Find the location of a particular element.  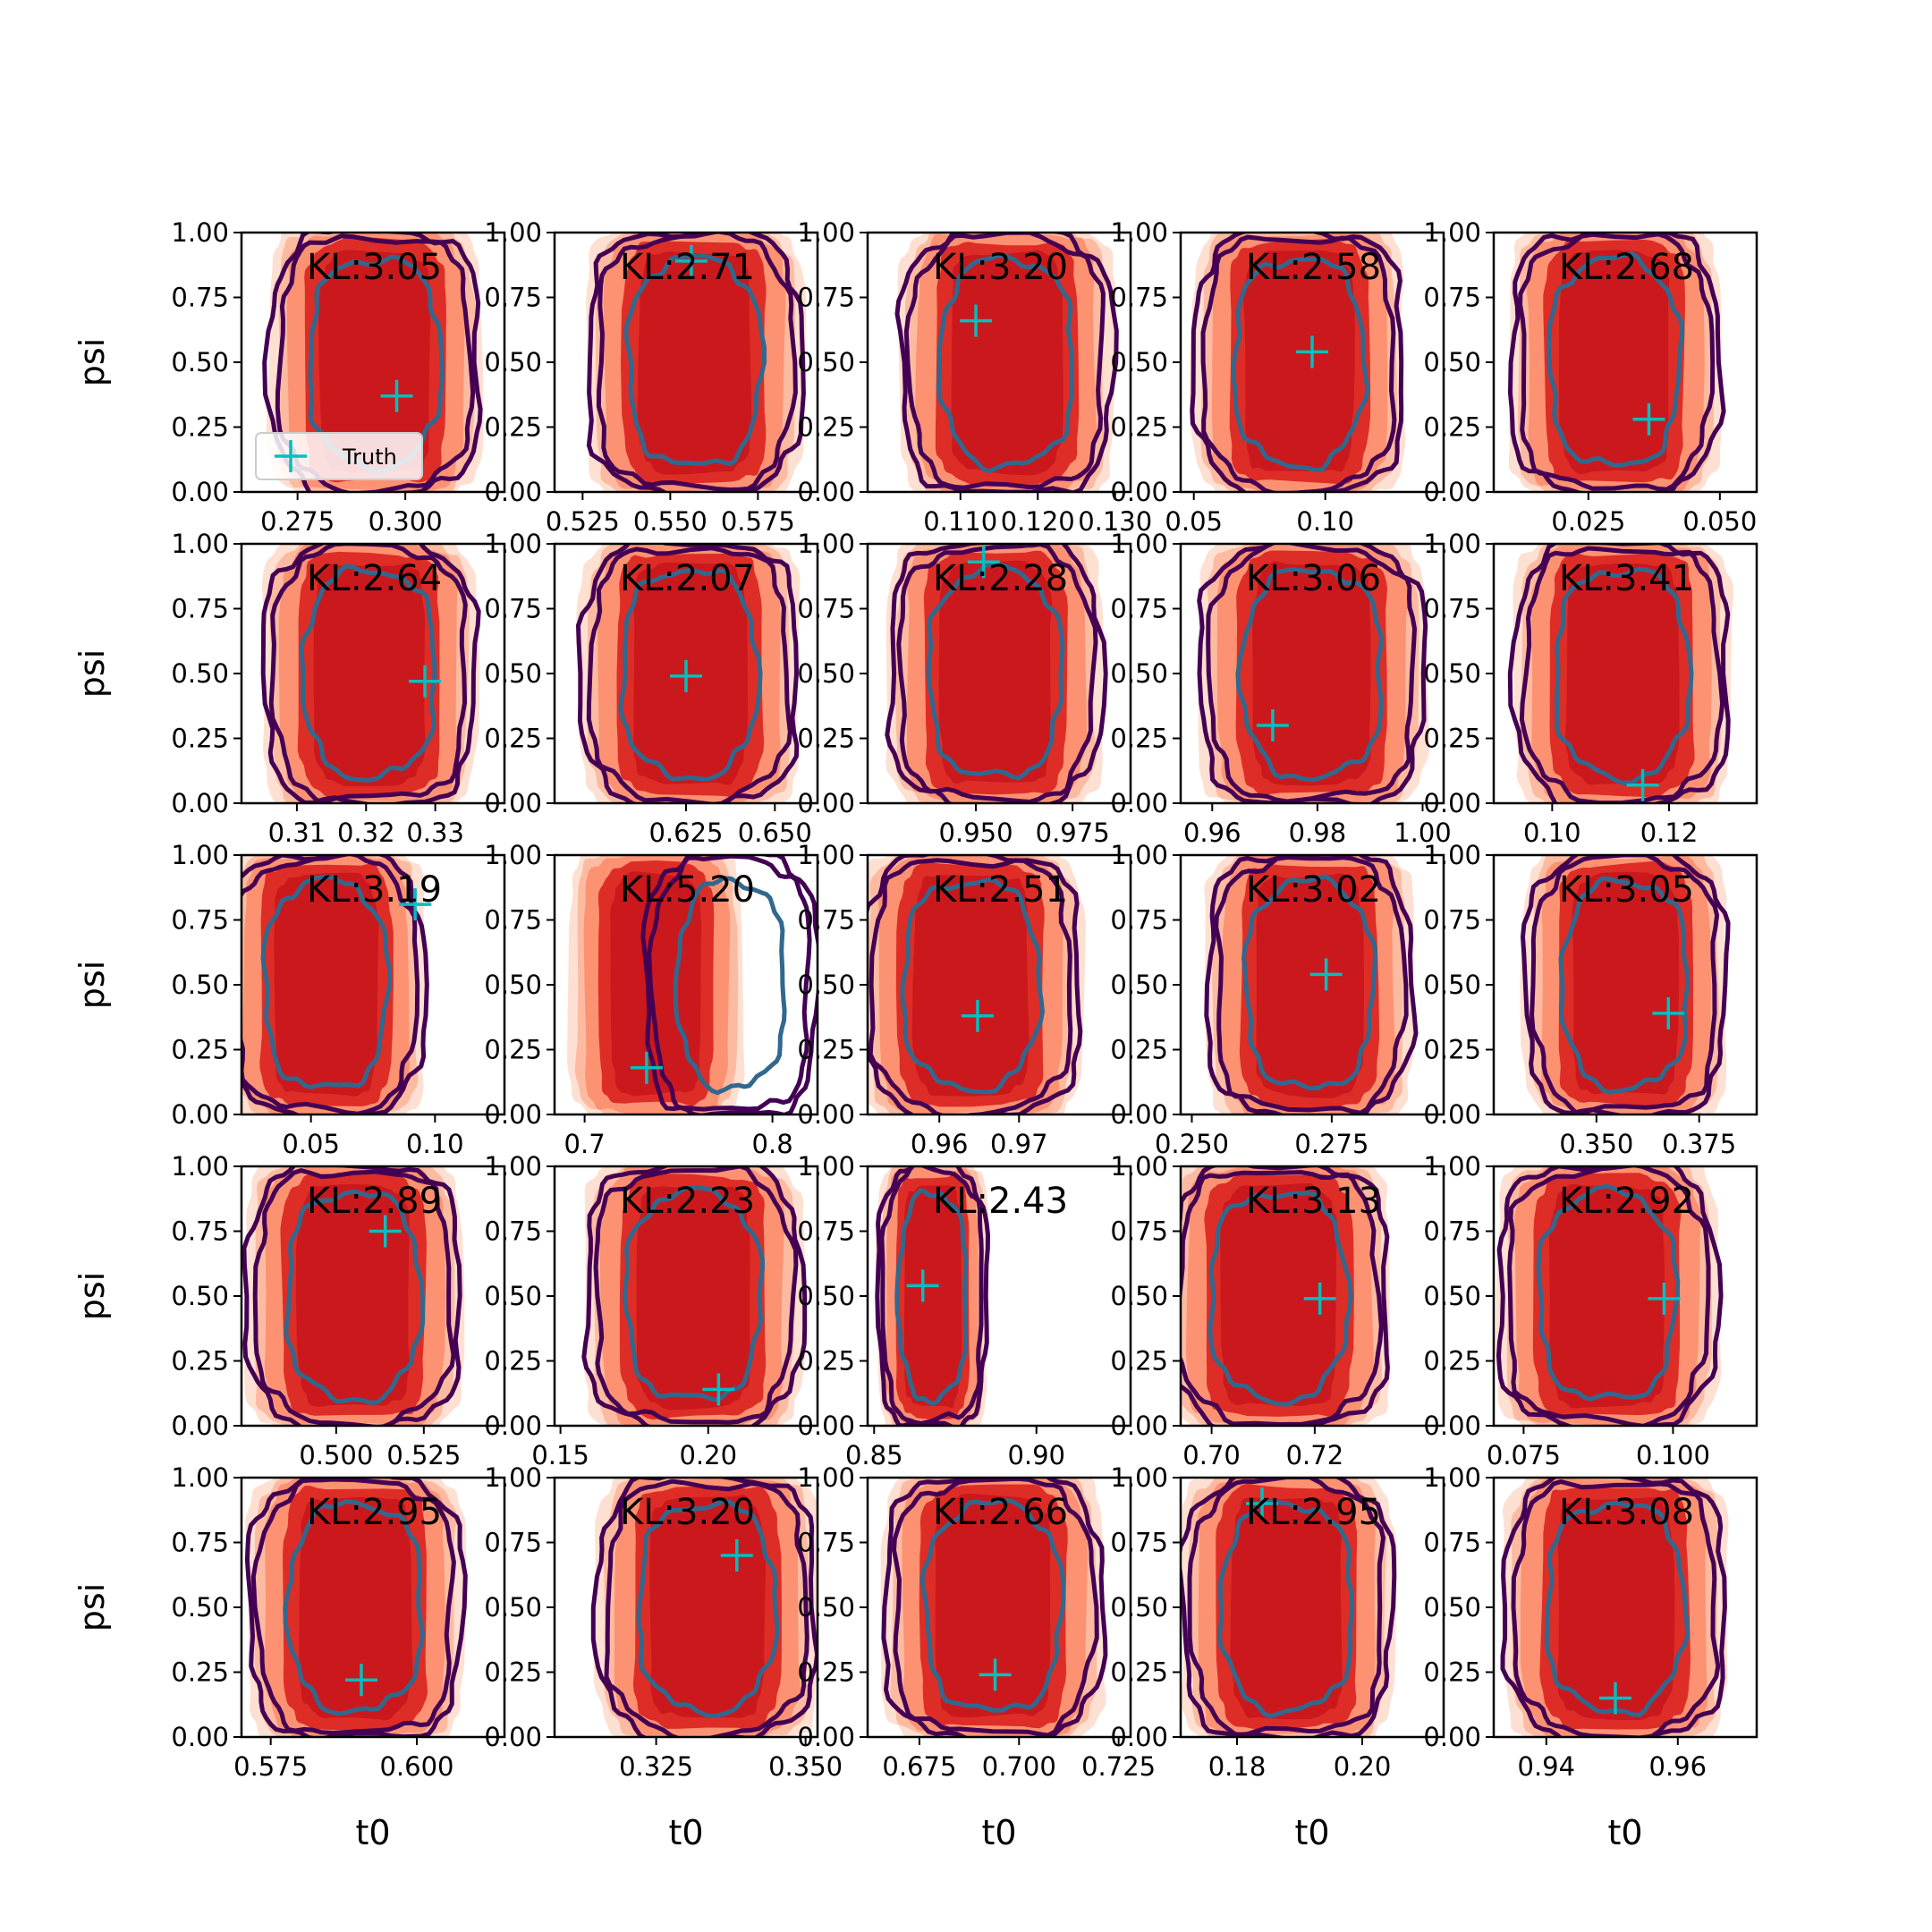

panel-11: 0.00 0.25 0.50 0.75 1.00 0.05 0.10 KL:3.19 psi is located at coordinates (289, 999).